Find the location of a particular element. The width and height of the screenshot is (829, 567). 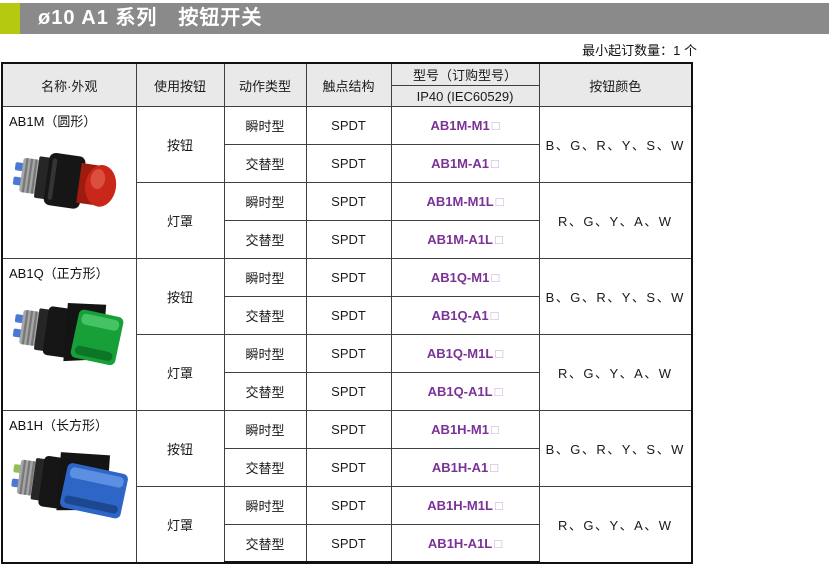

model-cell: AB1H-A1L □ is located at coordinates (465, 544).